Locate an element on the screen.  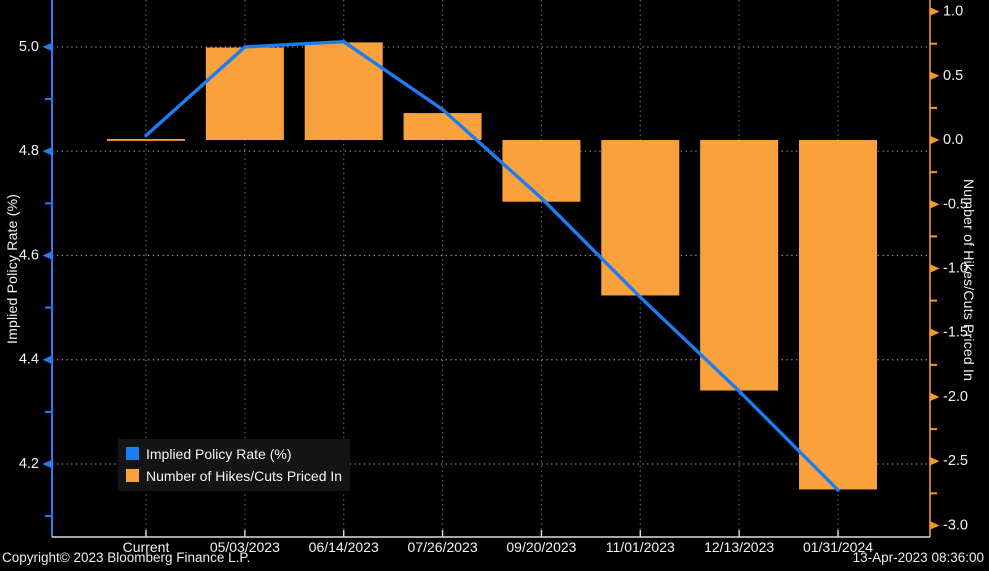
right-axis-tick-label: -0.5 is located at coordinates (955, 204).